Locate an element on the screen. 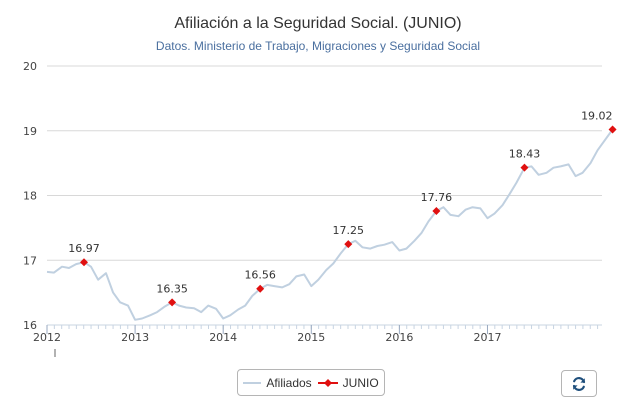  x-axis: 2012 2013 2014 2015 2016 2017 is located at coordinates (317, 340).